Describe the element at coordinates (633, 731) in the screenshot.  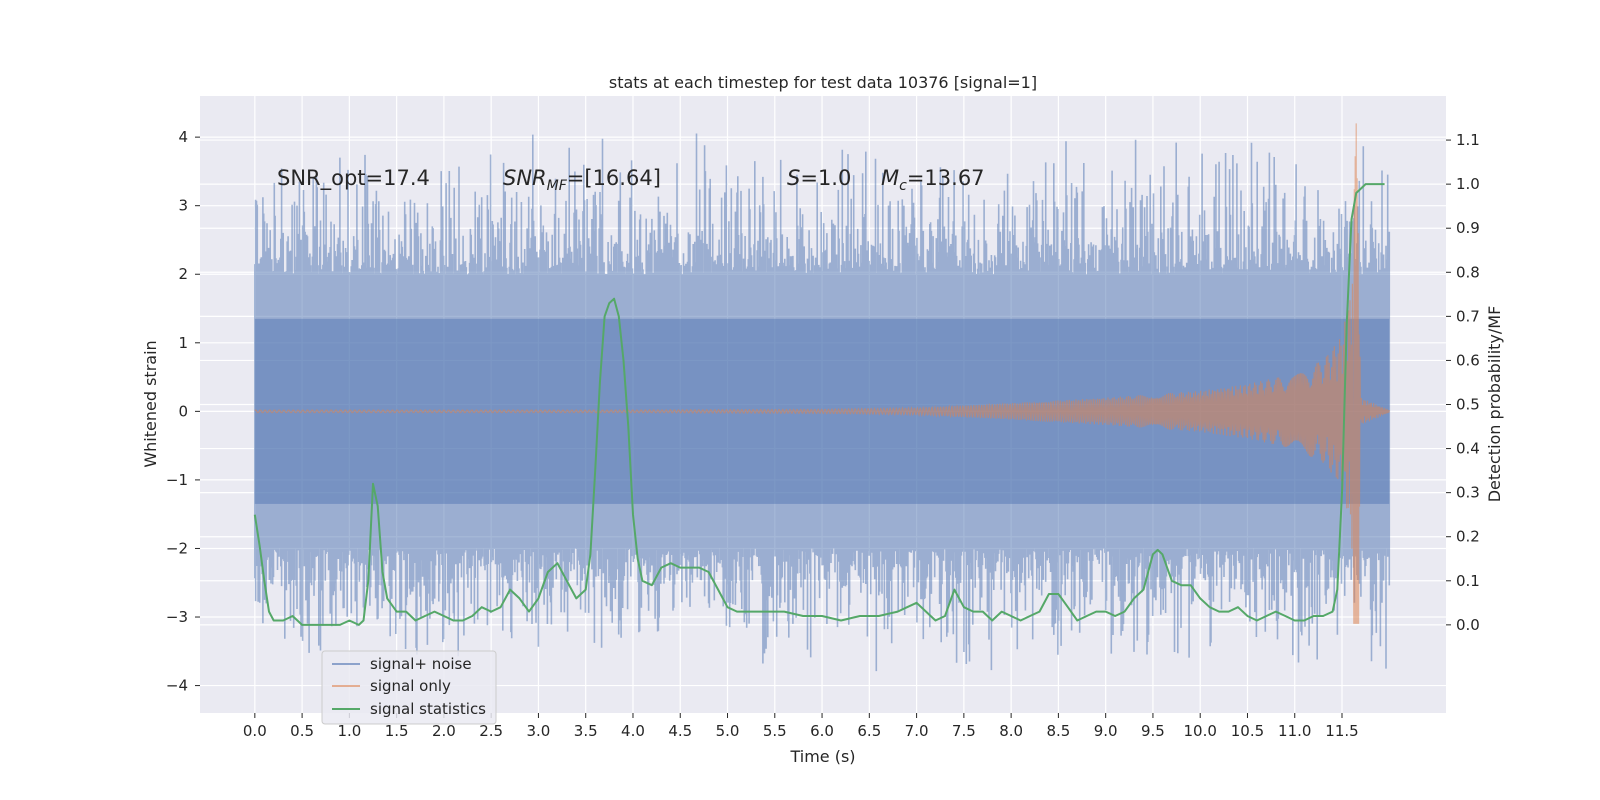
I see `x-tick-label: 4.0` at that location.